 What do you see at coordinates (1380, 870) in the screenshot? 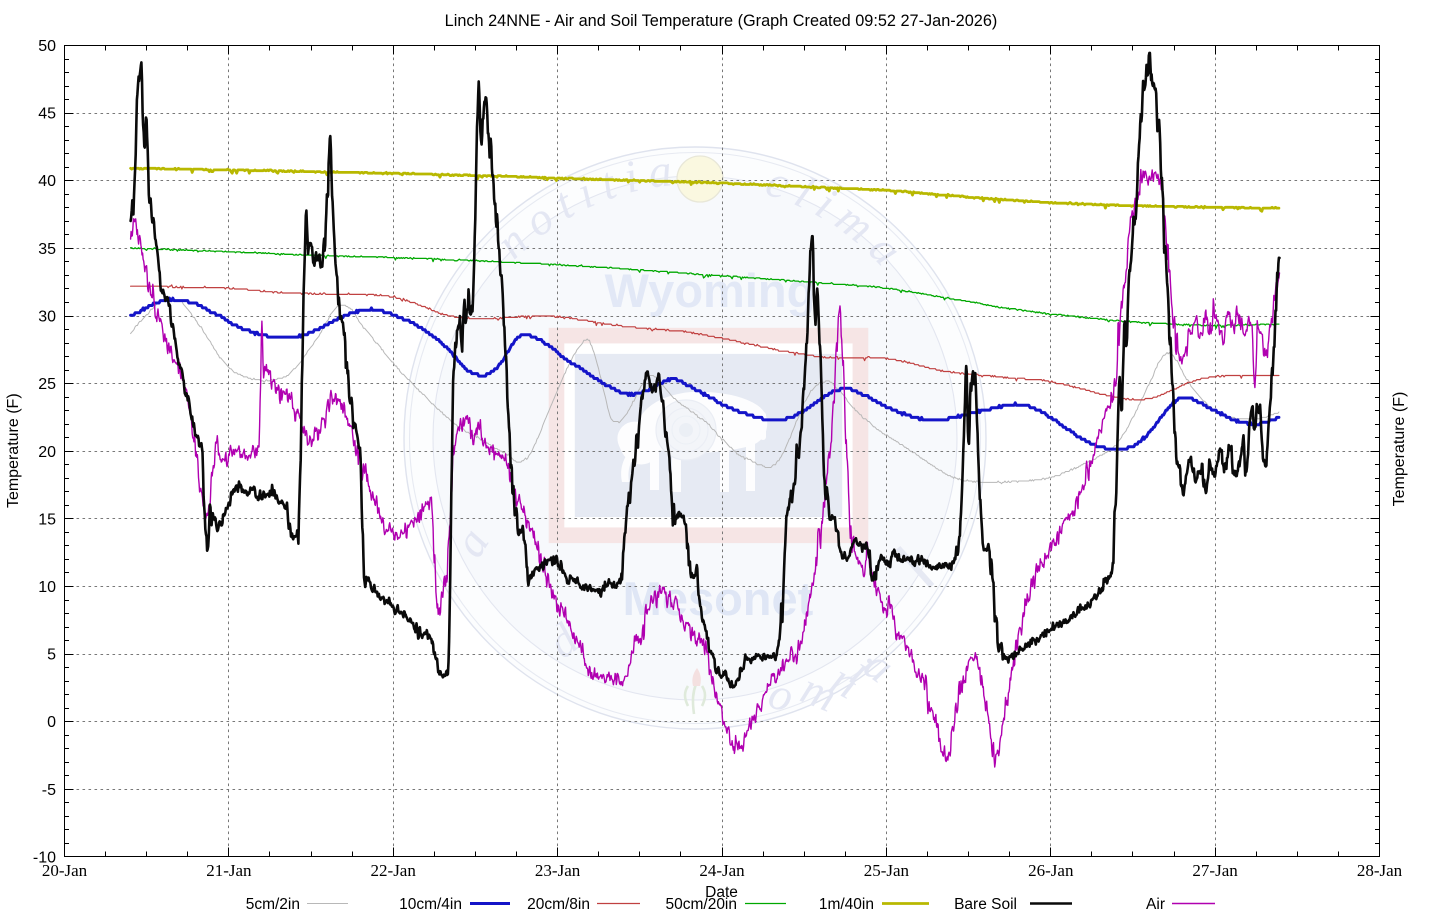
I see `svg-text: 28-Jan` at bounding box center [1380, 870].